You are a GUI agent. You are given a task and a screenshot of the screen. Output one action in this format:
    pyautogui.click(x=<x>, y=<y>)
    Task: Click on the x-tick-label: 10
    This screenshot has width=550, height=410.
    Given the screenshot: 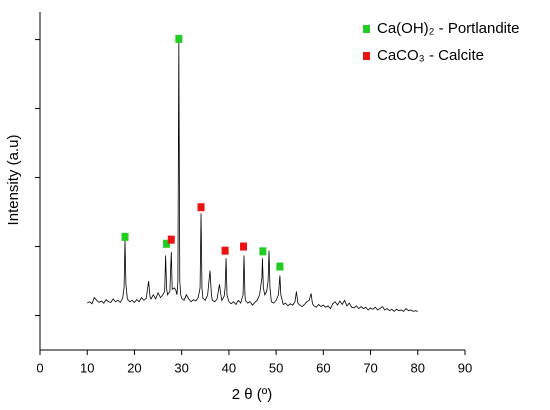 What is the action you would take?
    pyautogui.click(x=87, y=367)
    